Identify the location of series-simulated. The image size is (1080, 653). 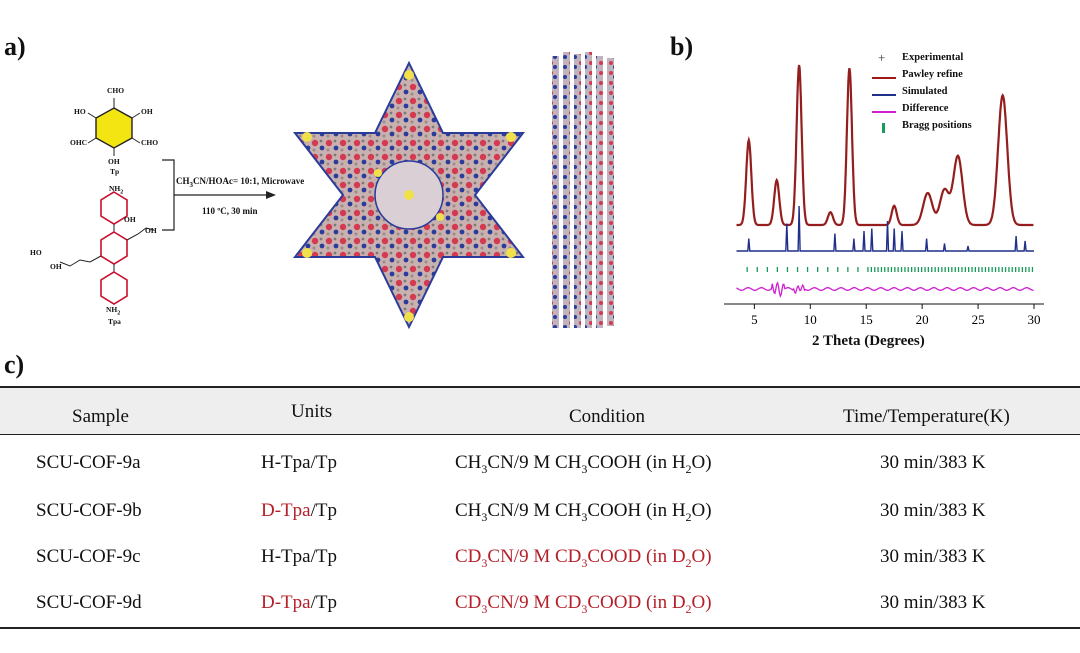
(885, 228).